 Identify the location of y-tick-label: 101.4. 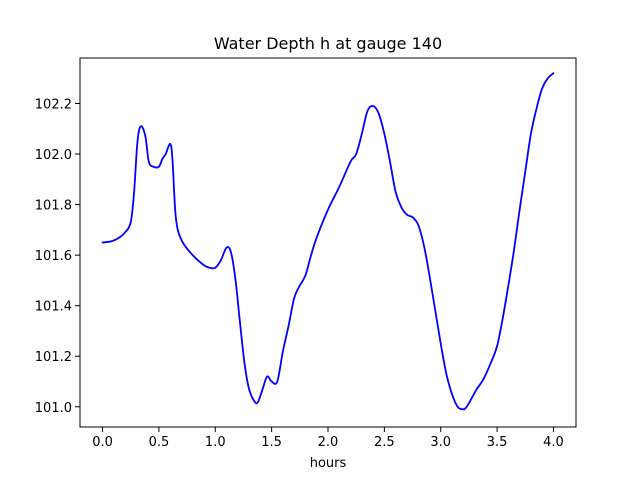
(53, 307).